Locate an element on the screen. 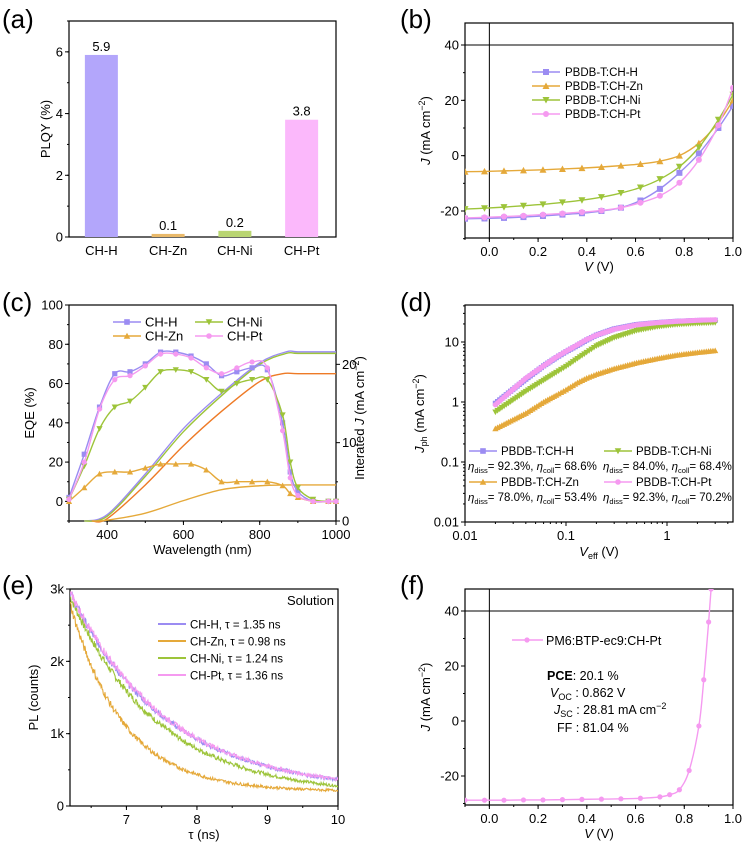 Image resolution: width=745 pixels, height=844 pixels. y-tick-label: 60 is located at coordinates (56, 383).